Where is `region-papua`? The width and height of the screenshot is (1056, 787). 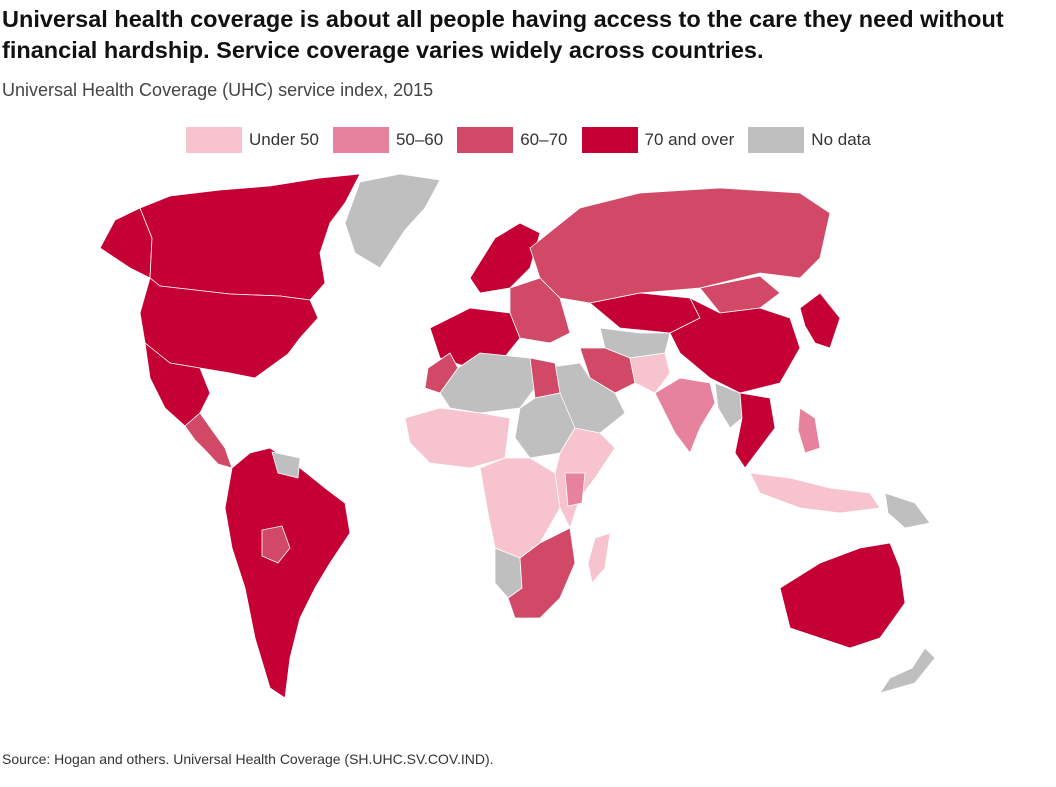 region-papua is located at coordinates (907, 510).